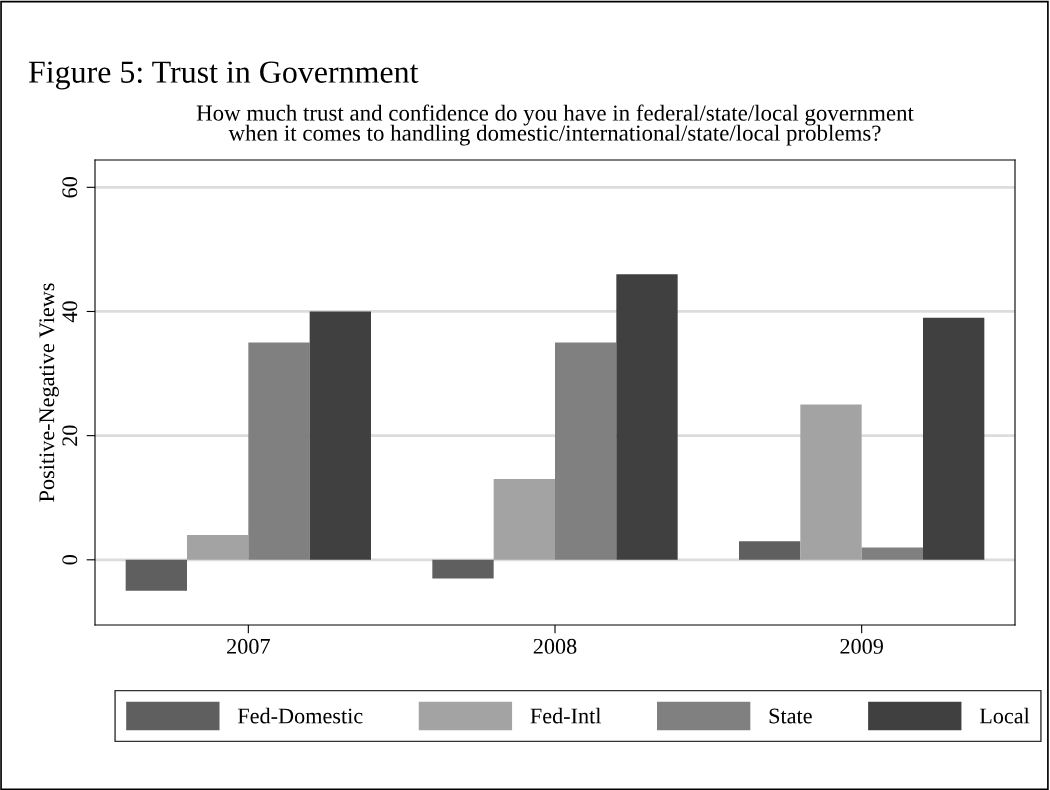  I want to click on y-axis-title: Positive-Negative Views, so click(49, 392).